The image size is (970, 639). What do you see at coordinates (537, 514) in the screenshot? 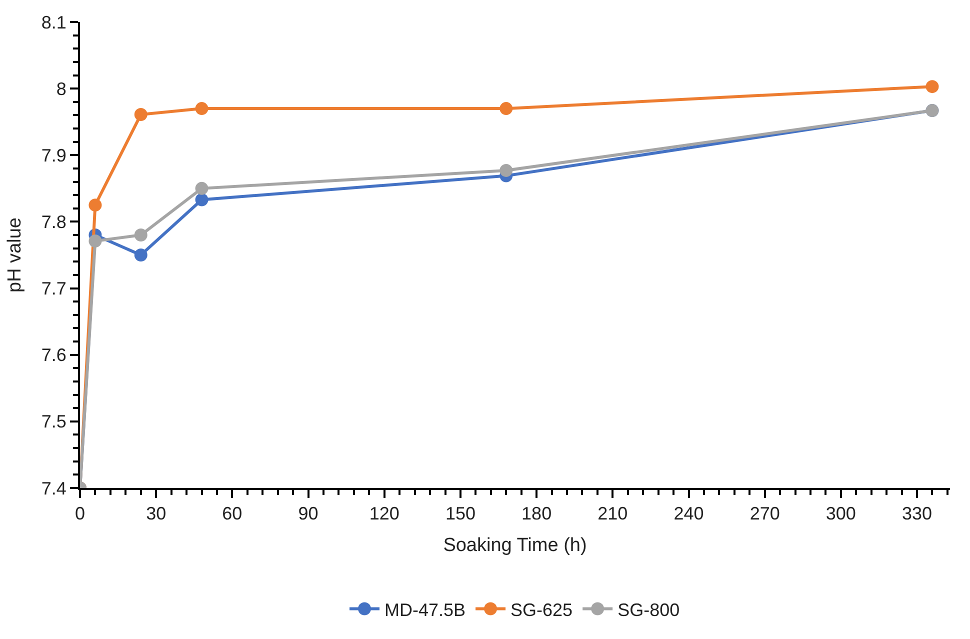
I see `x-tick-label: 180` at bounding box center [537, 514].